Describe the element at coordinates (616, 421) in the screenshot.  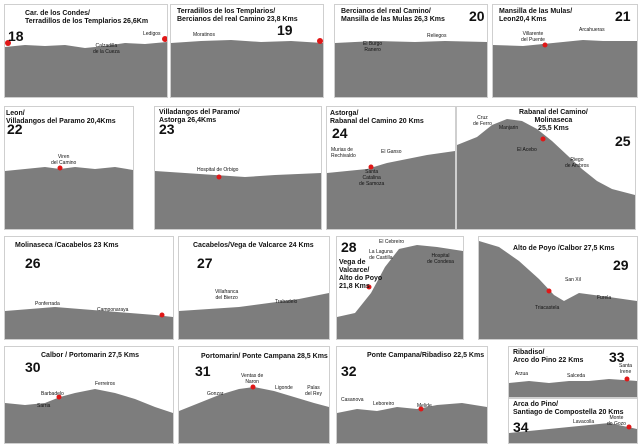
I see `town-label: Monte do Gozo` at that location.